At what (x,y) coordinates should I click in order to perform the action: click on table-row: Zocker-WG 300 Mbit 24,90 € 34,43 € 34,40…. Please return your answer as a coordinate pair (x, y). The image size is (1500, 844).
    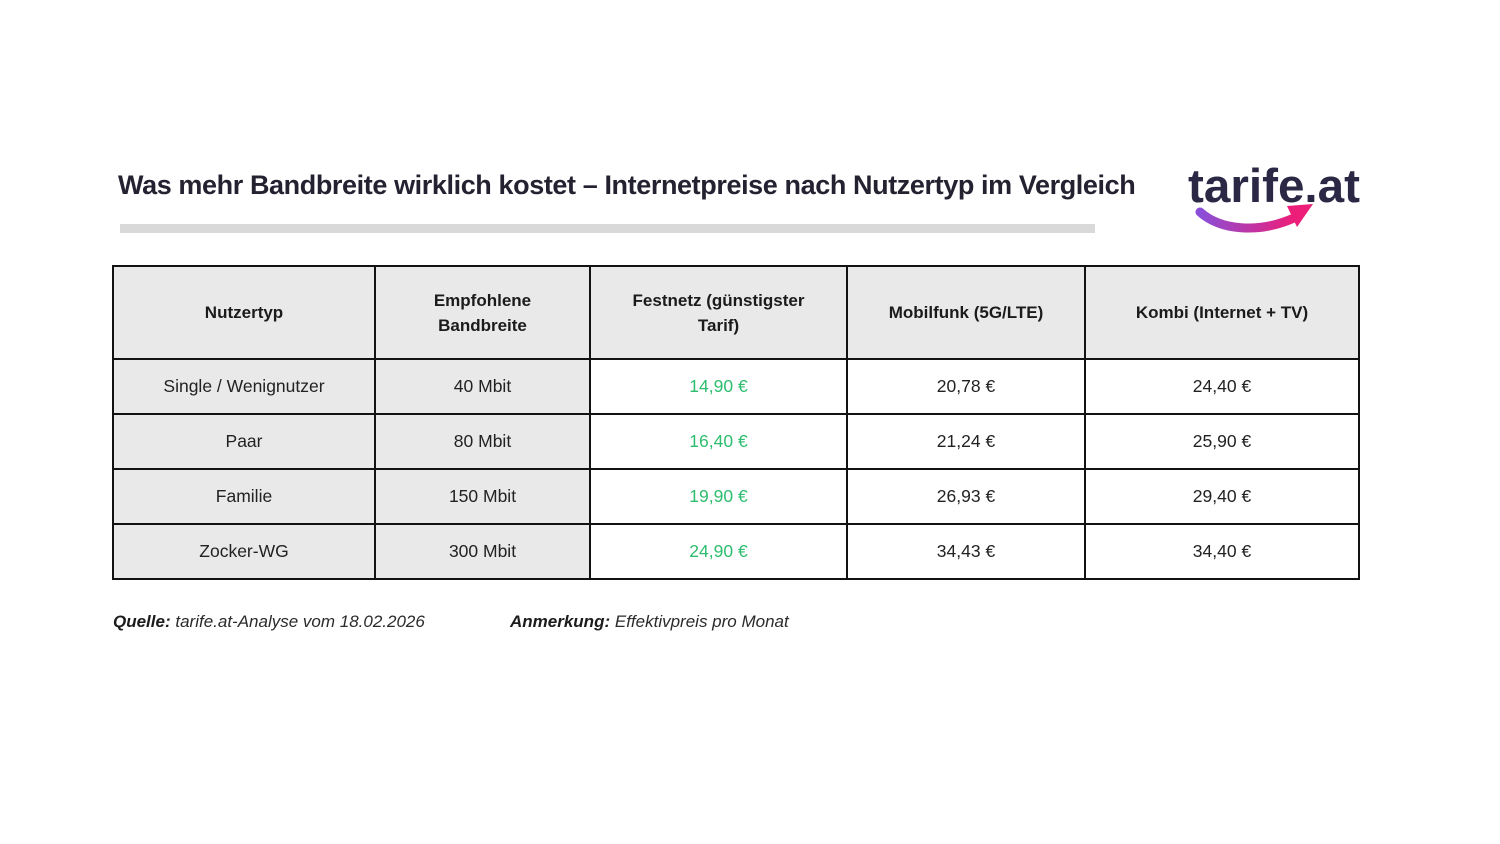
    Looking at the image, I should click on (736, 551).